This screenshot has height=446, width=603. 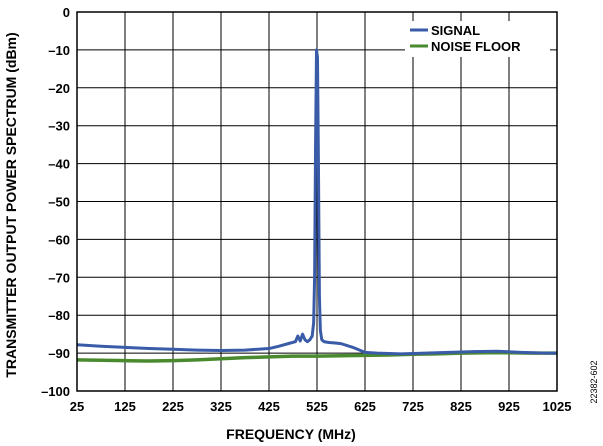 I want to click on y-tick-label: –80, so click(x=59, y=315).